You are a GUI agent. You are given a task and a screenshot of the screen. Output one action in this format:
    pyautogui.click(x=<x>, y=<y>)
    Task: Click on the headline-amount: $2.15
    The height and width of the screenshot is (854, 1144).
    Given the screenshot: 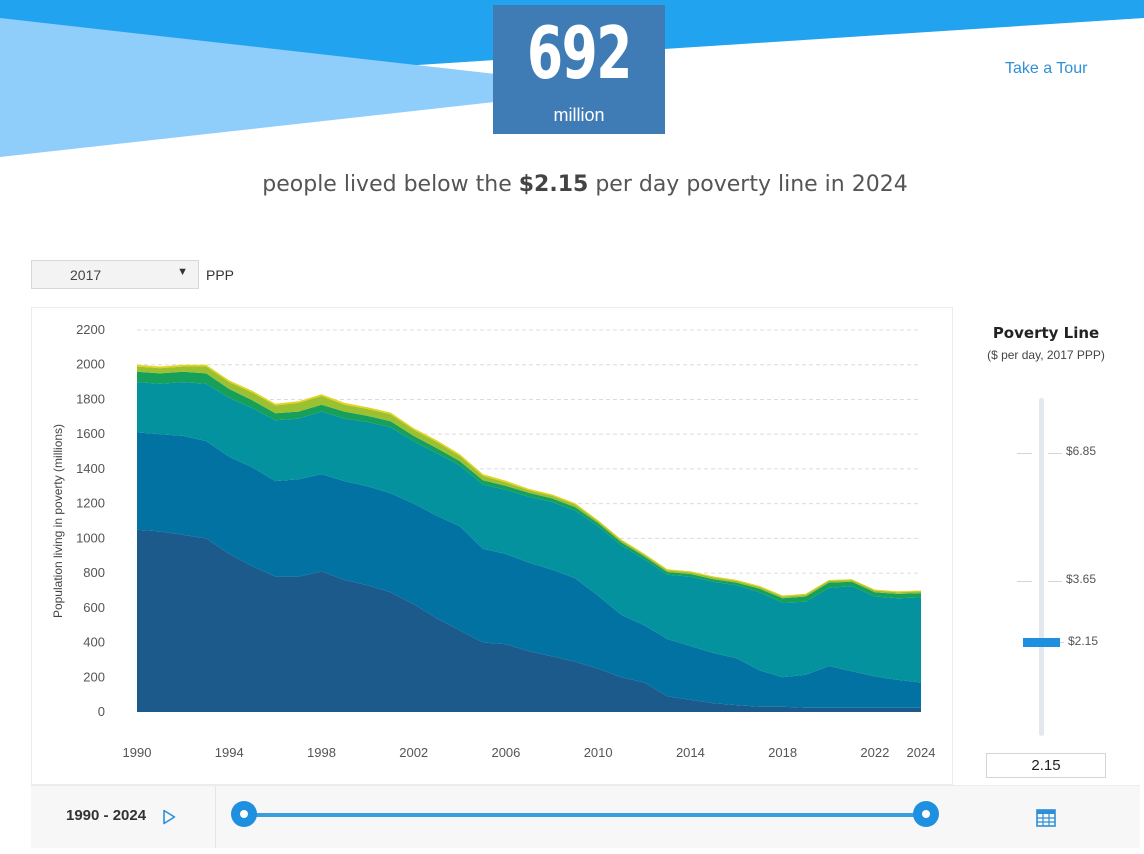 What is the action you would take?
    pyautogui.click(x=553, y=184)
    